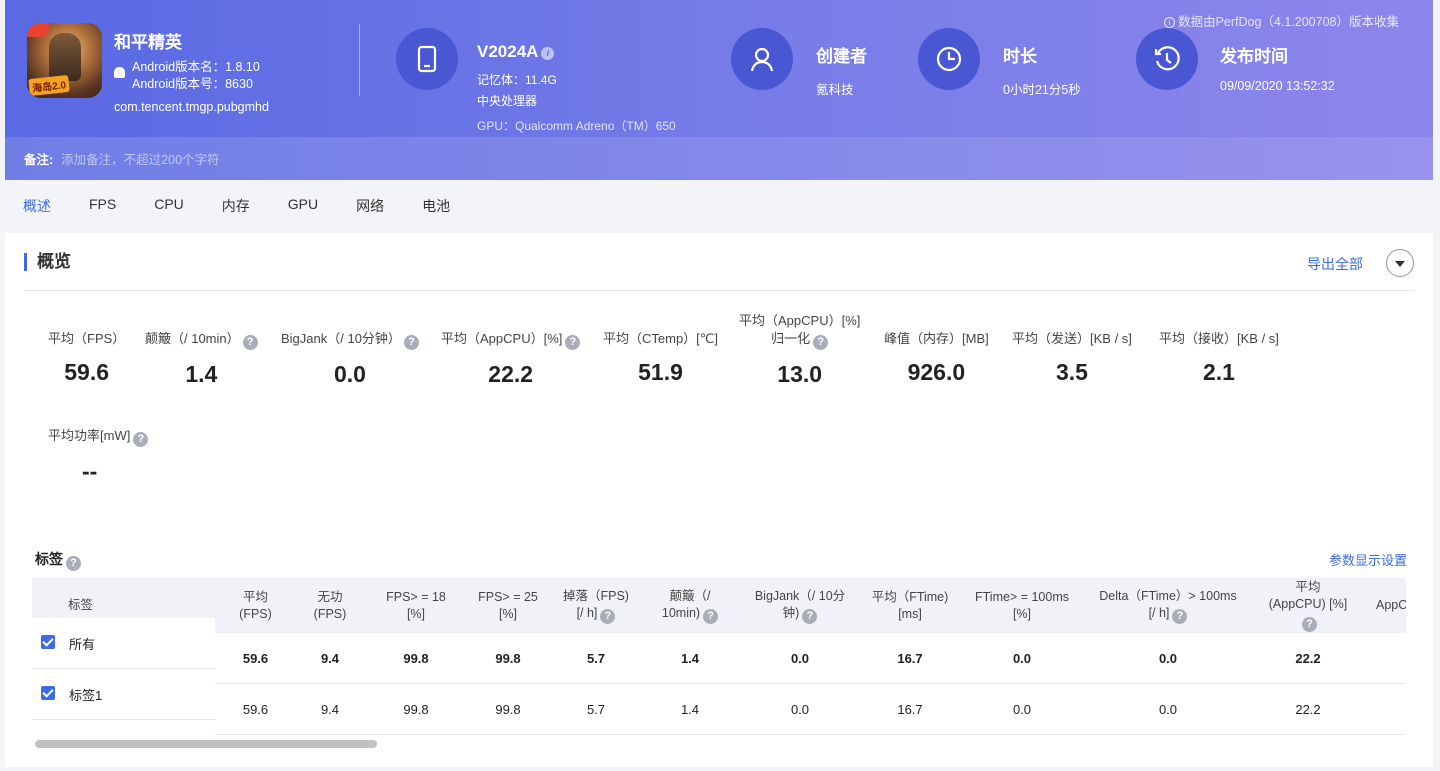  Describe the element at coordinates (1277, 86) in the screenshot. I see `publish-value: 09/09/2020 13:52:32` at that location.